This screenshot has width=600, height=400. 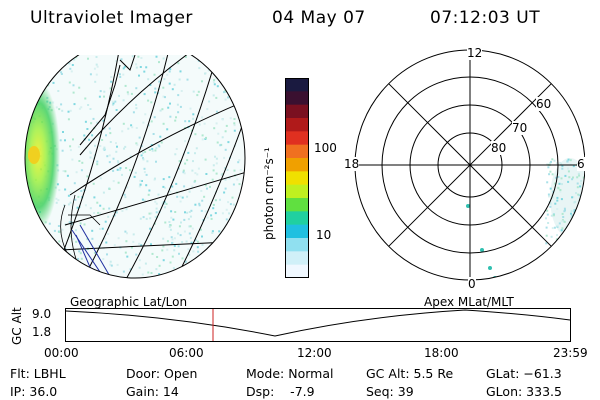 What do you see at coordinates (352, 164) in the screenshot?
I see `polar-label-18: 18` at bounding box center [352, 164].